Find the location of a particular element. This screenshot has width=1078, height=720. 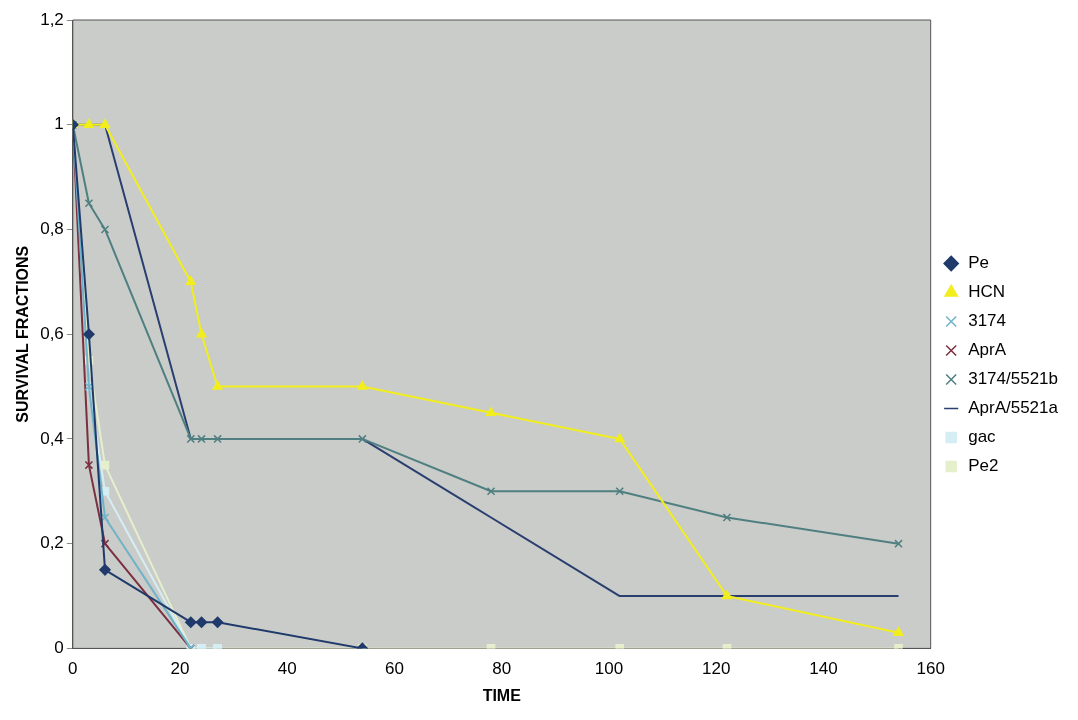

y-tick-label: 0,6 is located at coordinates (52, 333).